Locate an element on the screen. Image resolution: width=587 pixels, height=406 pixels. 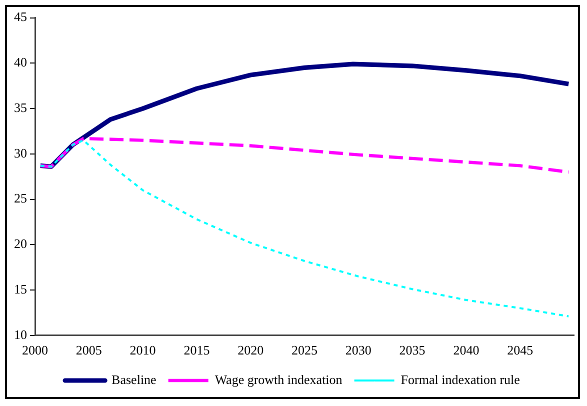
line-series is located at coordinates (304, 155).